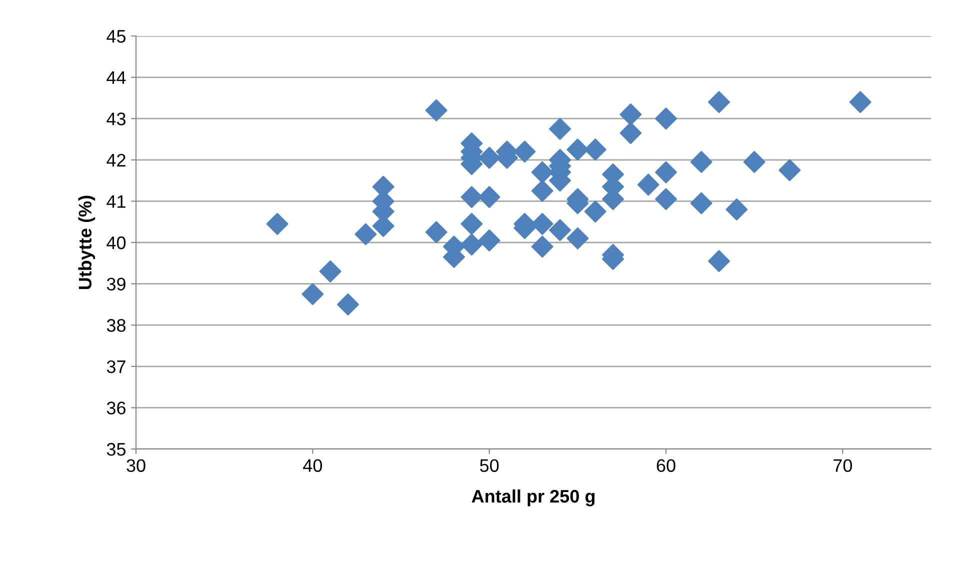  What do you see at coordinates (843, 465) in the screenshot?
I see `x-tick-label: 70` at bounding box center [843, 465].